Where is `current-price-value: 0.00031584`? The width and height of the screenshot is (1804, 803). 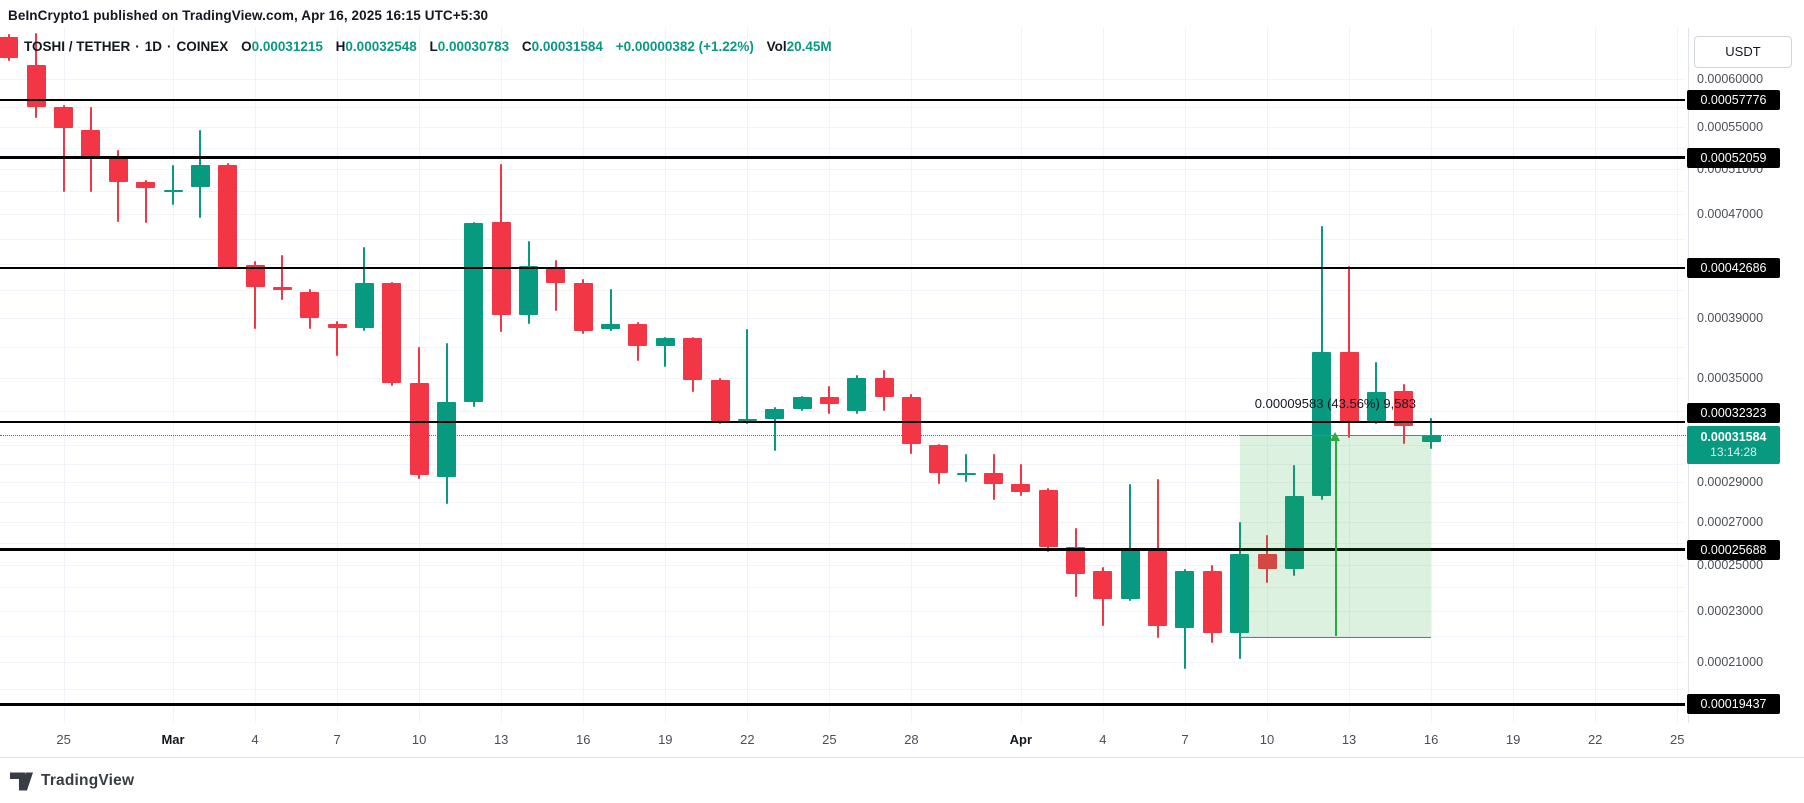
current-price-value: 0.00031584 is located at coordinates (1733, 436).